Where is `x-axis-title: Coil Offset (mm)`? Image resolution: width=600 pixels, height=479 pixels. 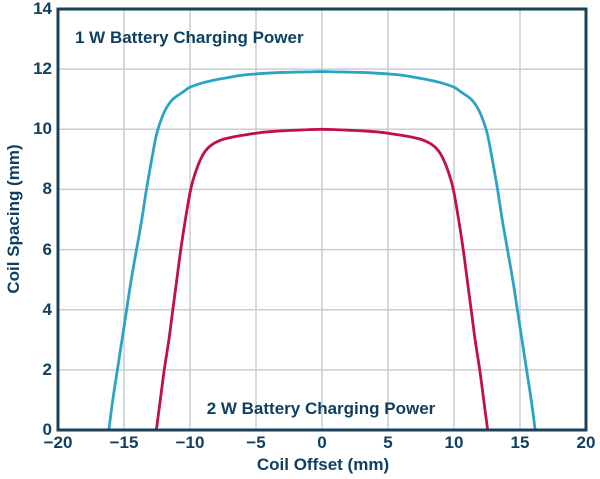
x-axis-title: Coil Offset (mm) is located at coordinates (323, 464).